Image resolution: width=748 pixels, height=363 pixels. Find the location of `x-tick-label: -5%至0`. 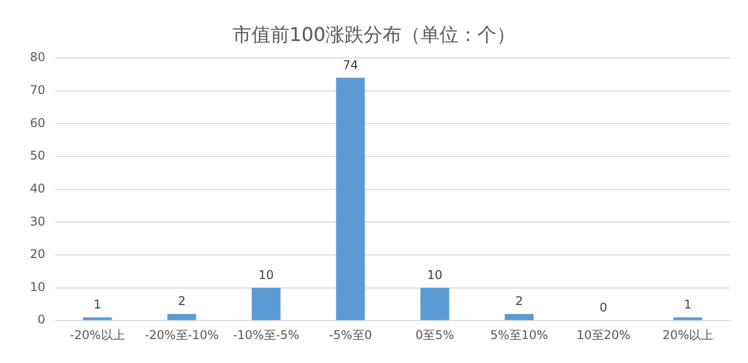

x-tick-label: -5%至0 is located at coordinates (350, 335).